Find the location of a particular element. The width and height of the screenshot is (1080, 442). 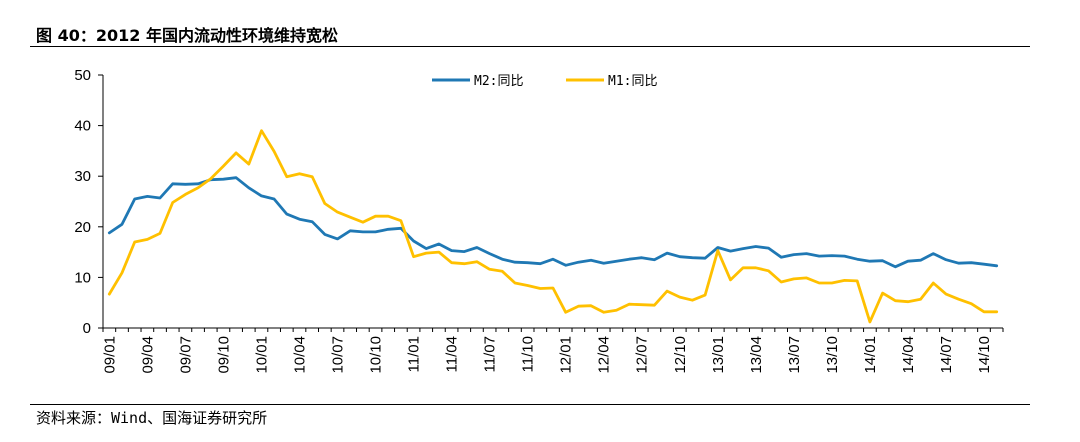

x-tick-label: 14/01 is located at coordinates (870, 355).